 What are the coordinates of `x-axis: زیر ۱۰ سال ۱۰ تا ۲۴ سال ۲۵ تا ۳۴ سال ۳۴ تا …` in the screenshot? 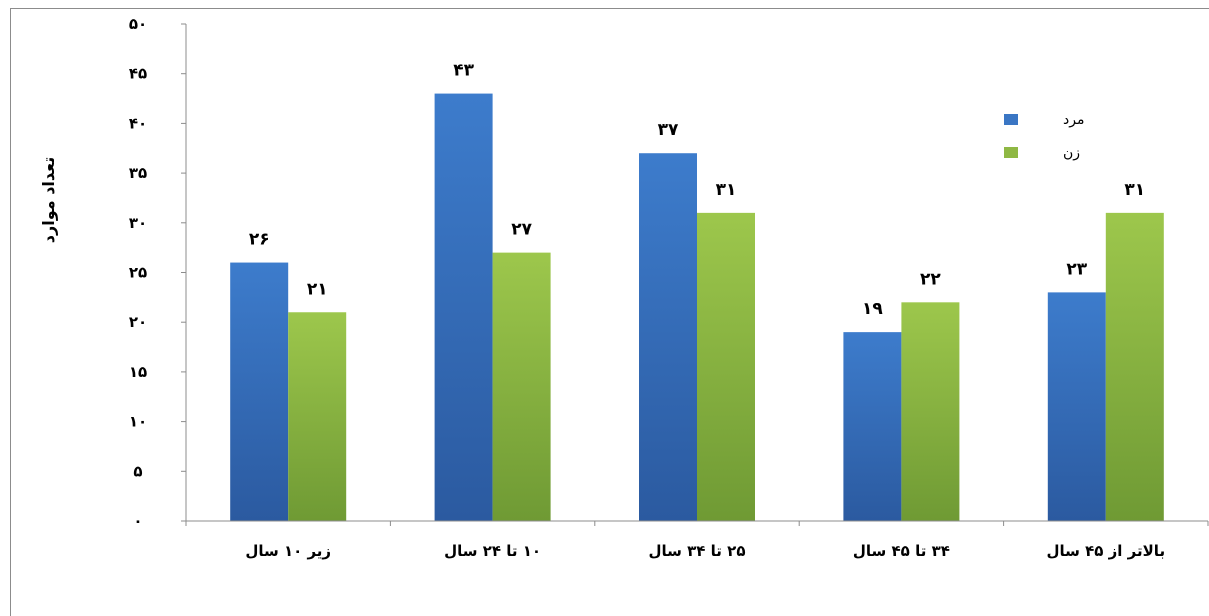 It's located at (697, 540).